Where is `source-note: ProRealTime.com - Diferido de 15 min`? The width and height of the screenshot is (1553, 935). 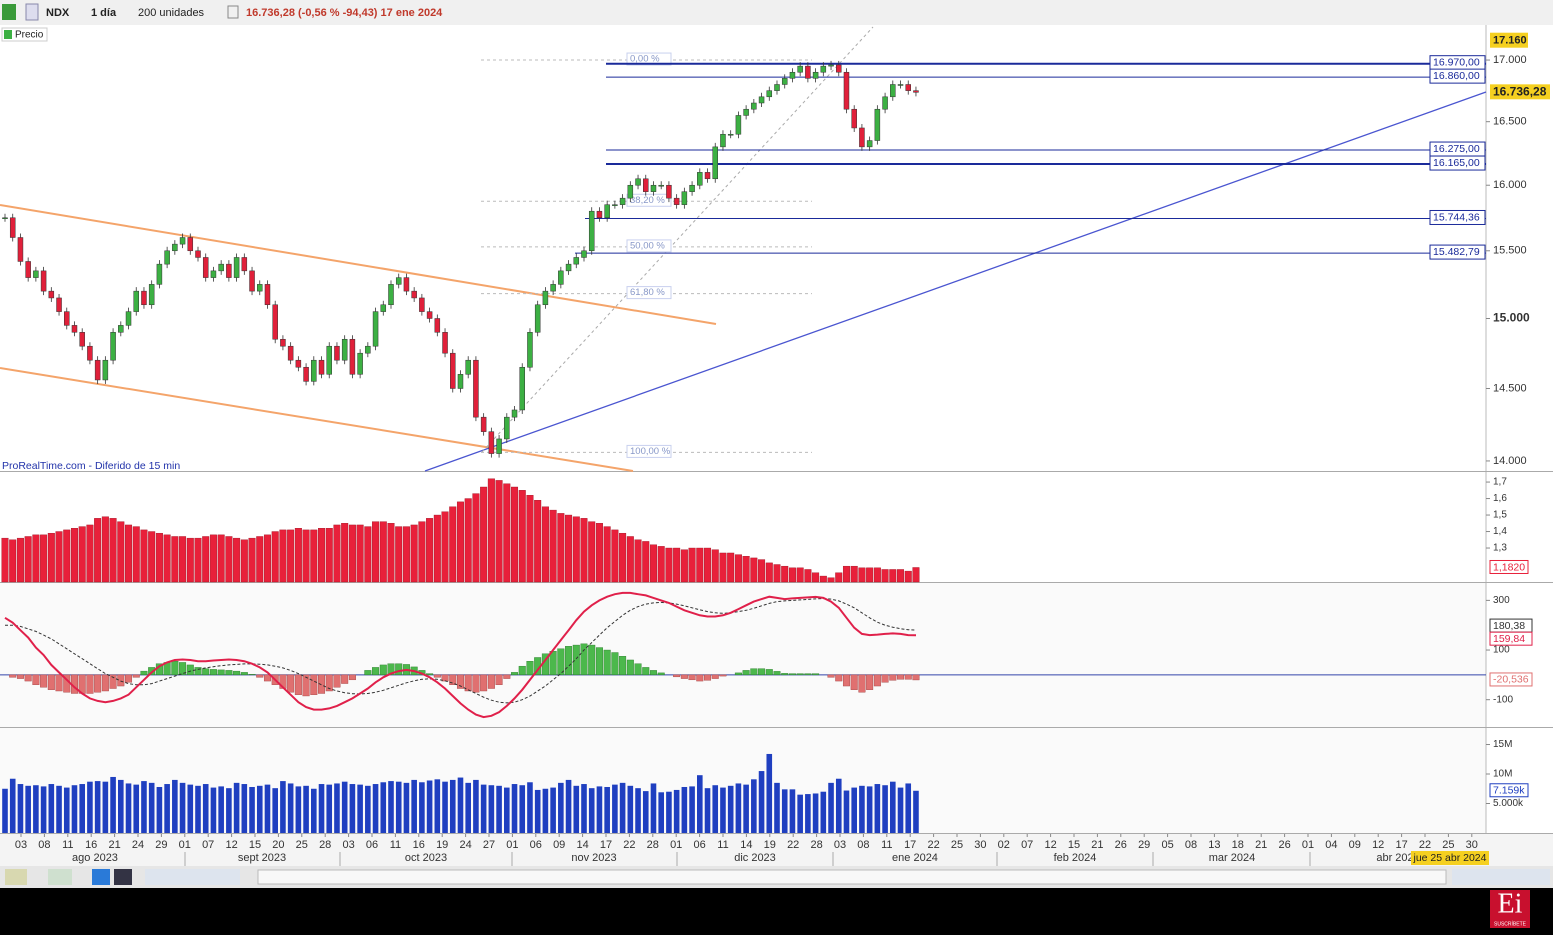
source-note: ProRealTime.com - Diferido de 15 min is located at coordinates (91, 466).